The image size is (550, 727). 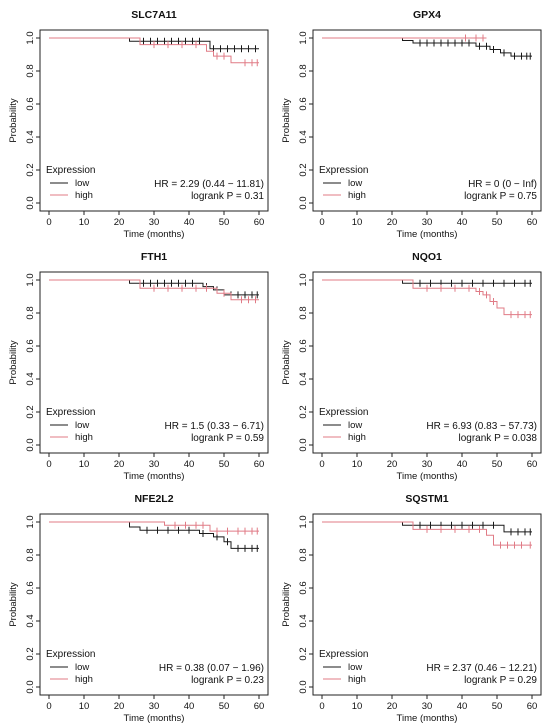 I want to click on panel-title: NQO1, so click(x=427, y=257).